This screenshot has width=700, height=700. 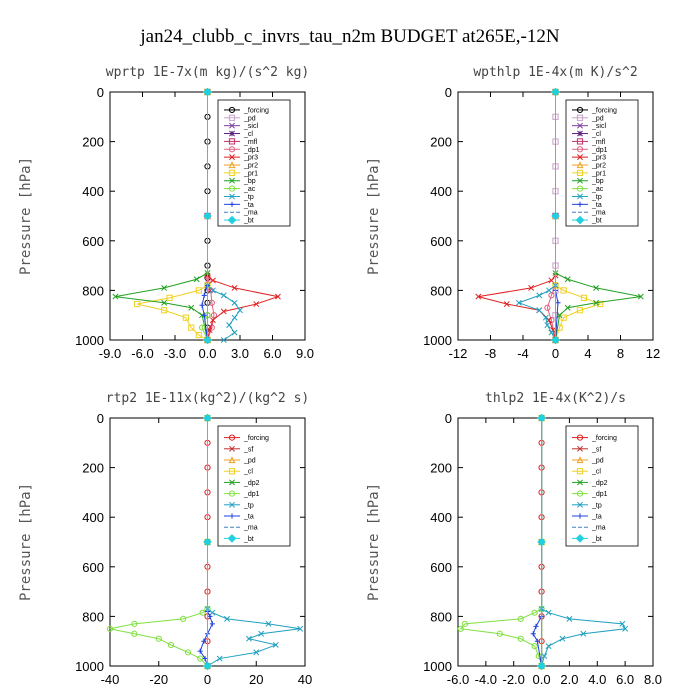 What do you see at coordinates (158, 679) in the screenshot?
I see `x-tick-label: -20` at bounding box center [158, 679].